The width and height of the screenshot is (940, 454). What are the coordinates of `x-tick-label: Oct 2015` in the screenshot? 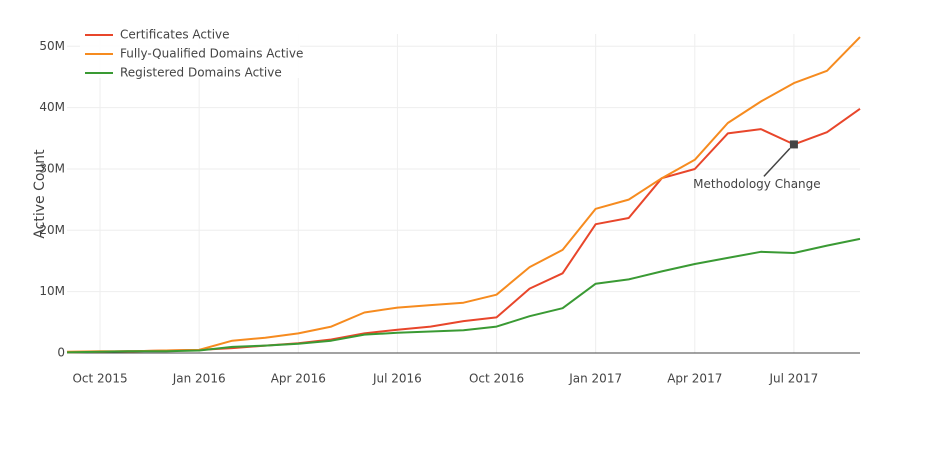 It's located at (99, 379).